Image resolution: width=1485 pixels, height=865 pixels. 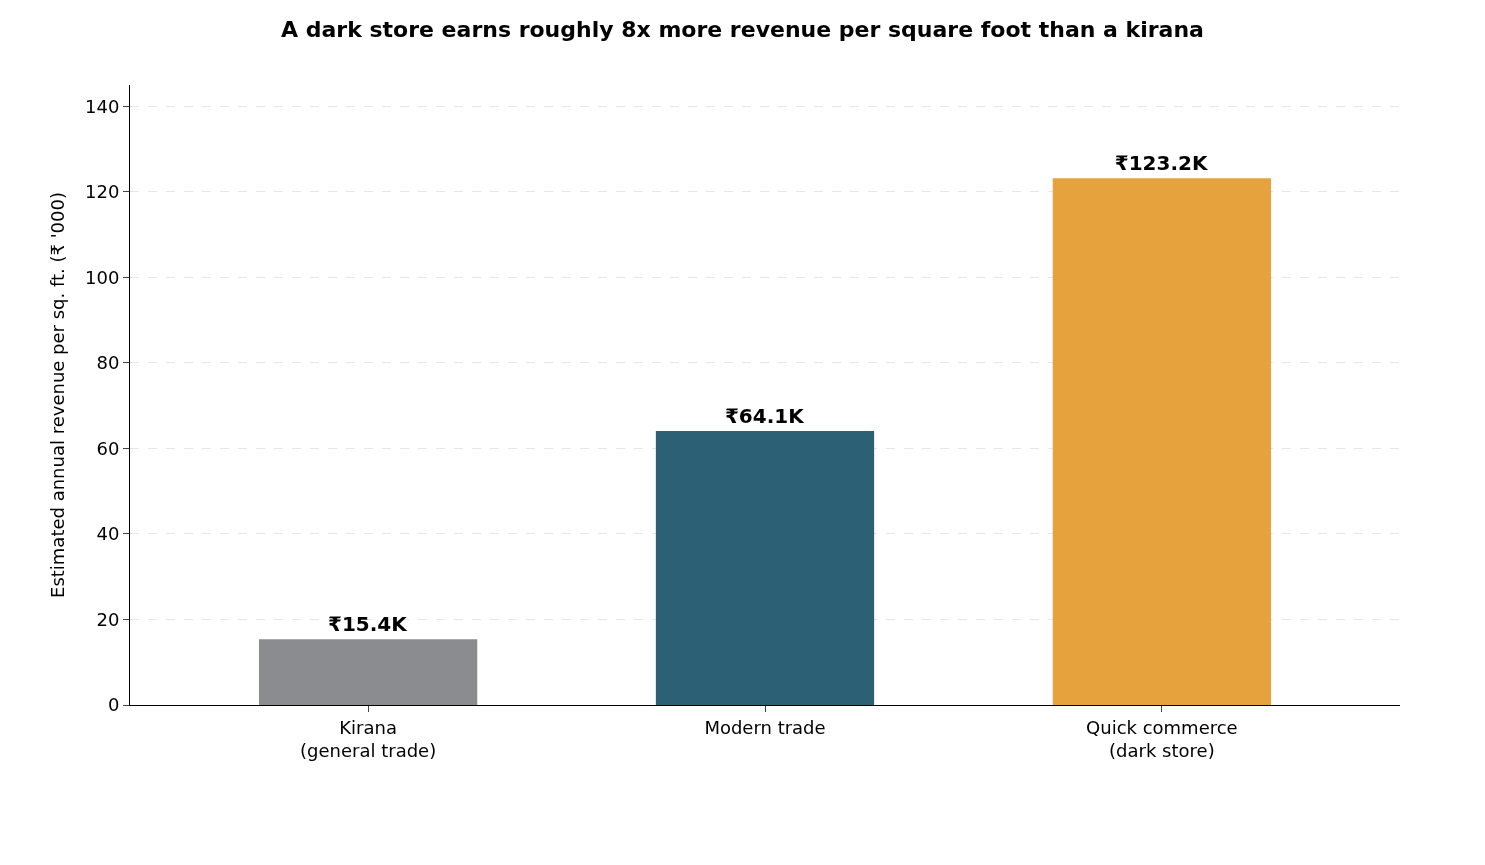 I want to click on x-tick-label: Modern trade, so click(x=765, y=727).